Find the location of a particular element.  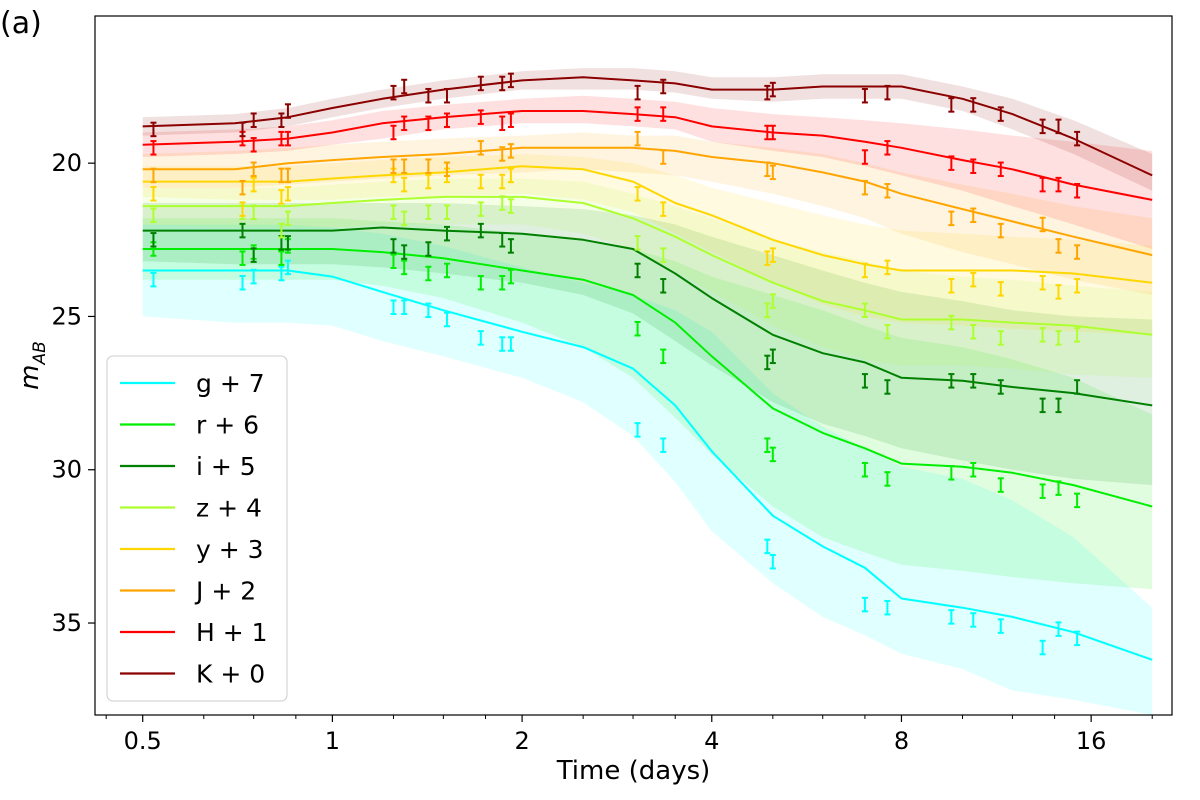

x-tick-label: 0.5 is located at coordinates (143, 741).